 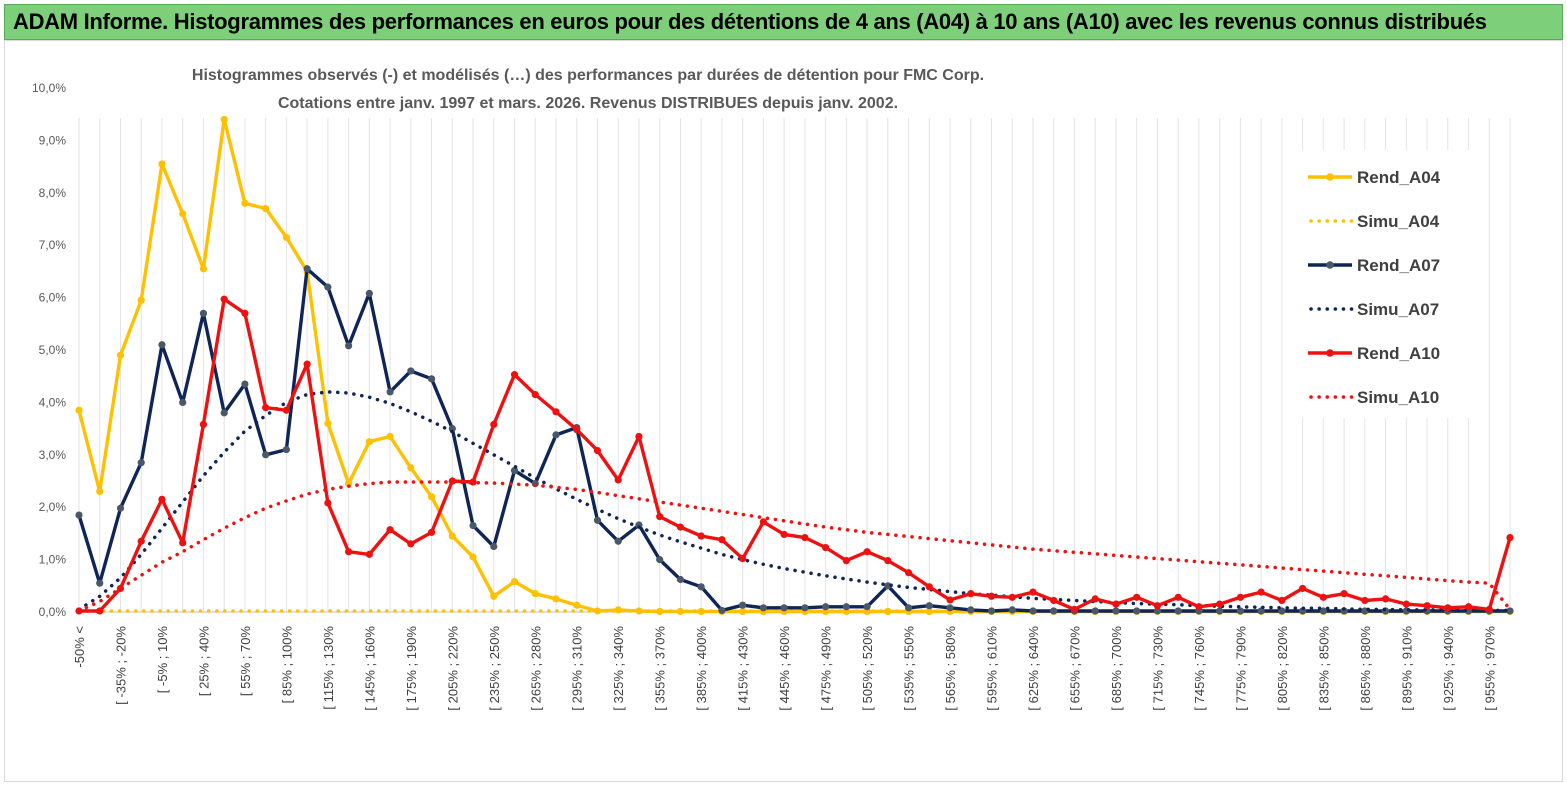 I want to click on x-tick-label: [ 535% ; 550%, so click(x=909, y=668).